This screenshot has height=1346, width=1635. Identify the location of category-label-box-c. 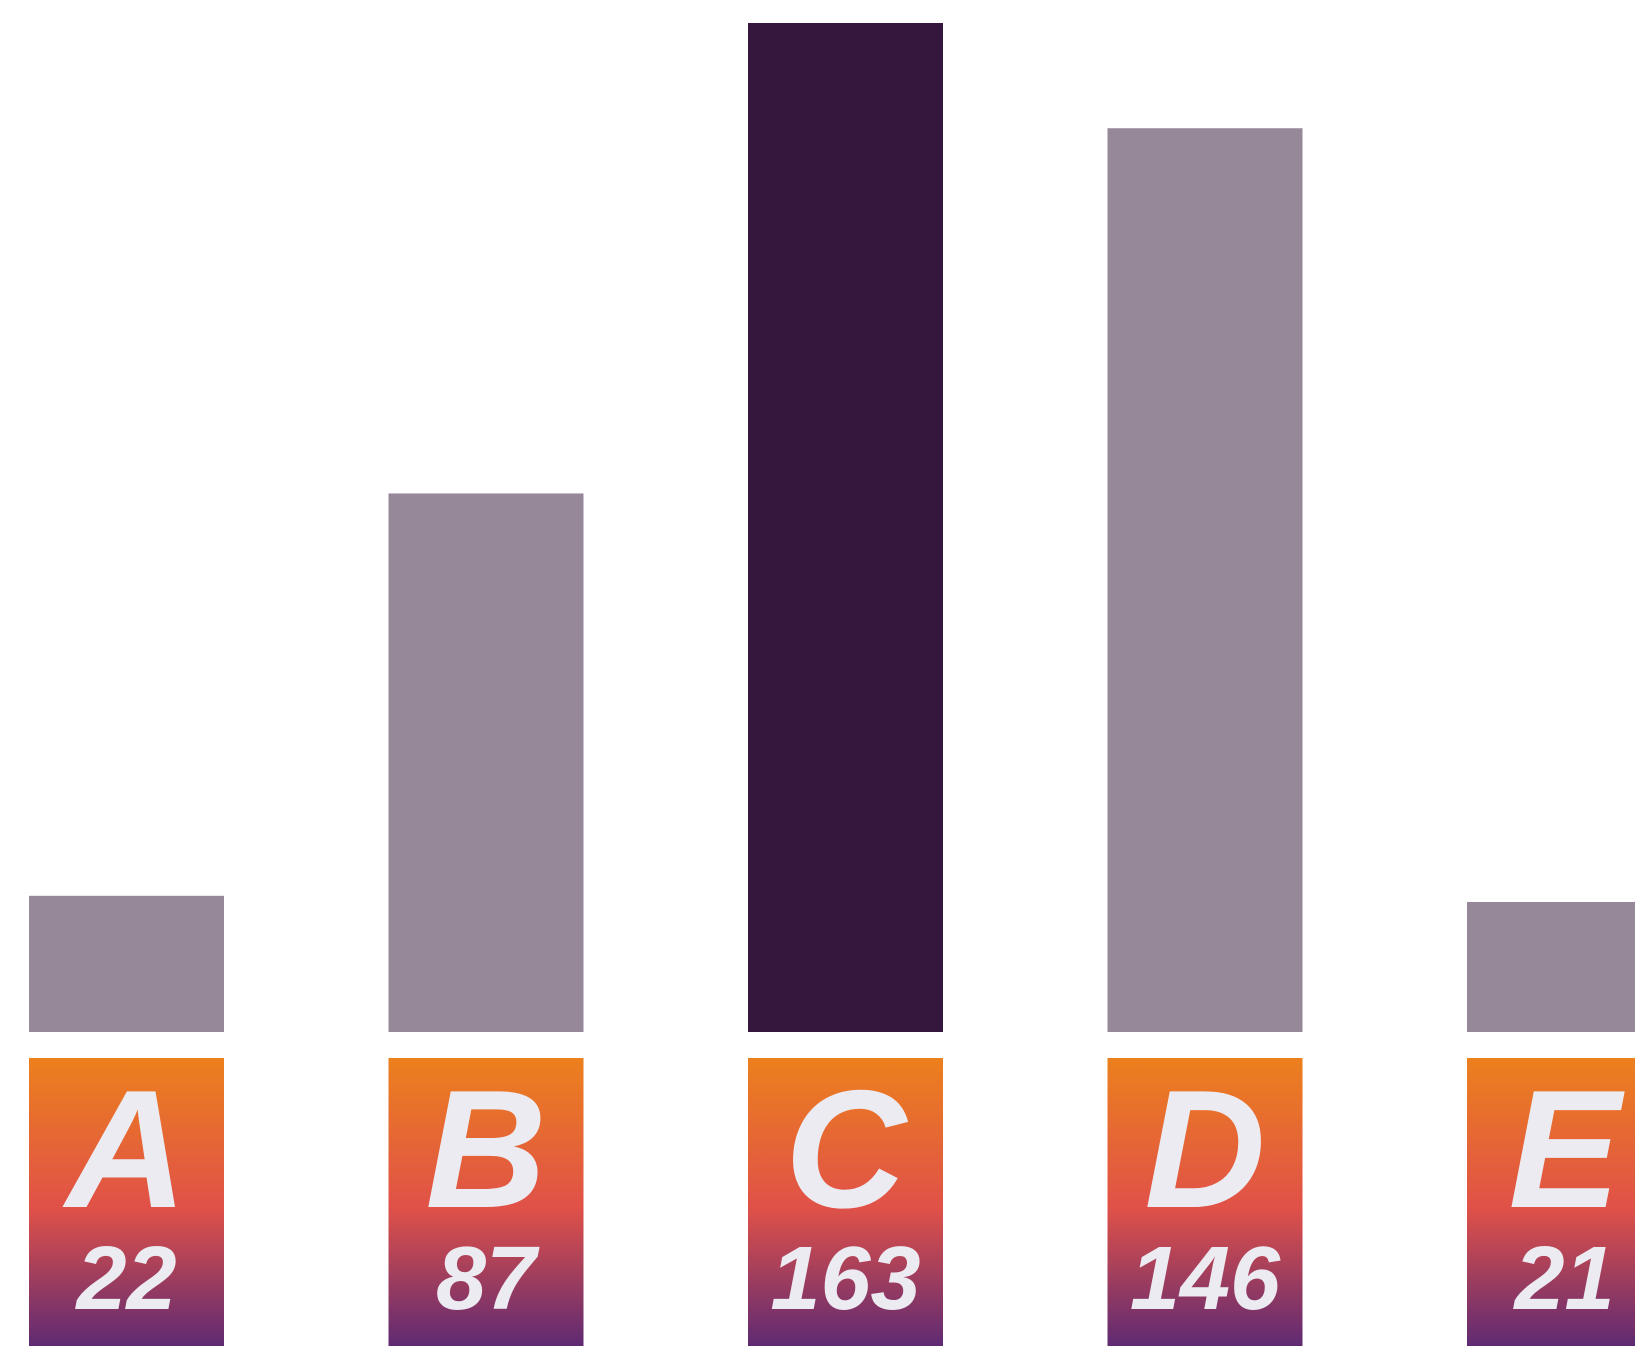
(845, 1202).